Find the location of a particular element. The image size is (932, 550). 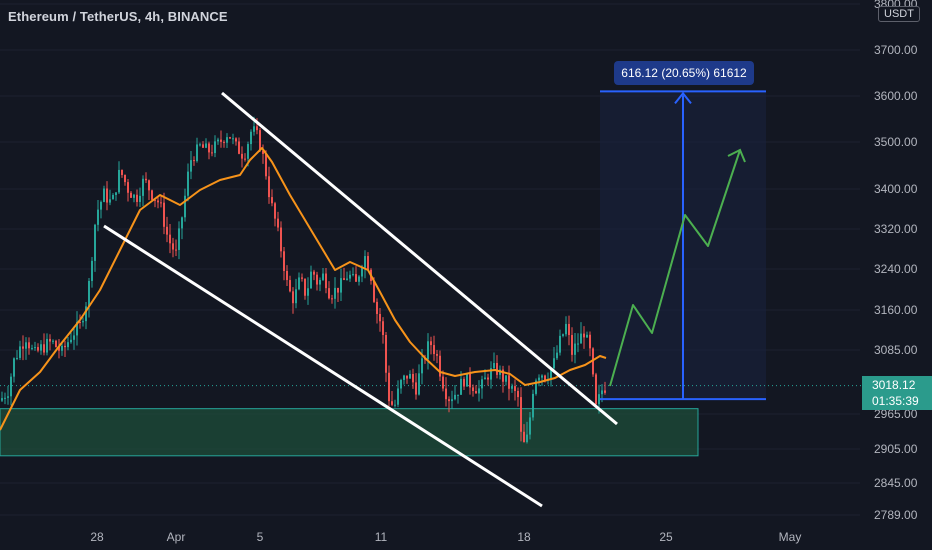

y-tick-label: 3800.00 is located at coordinates (896, 5).